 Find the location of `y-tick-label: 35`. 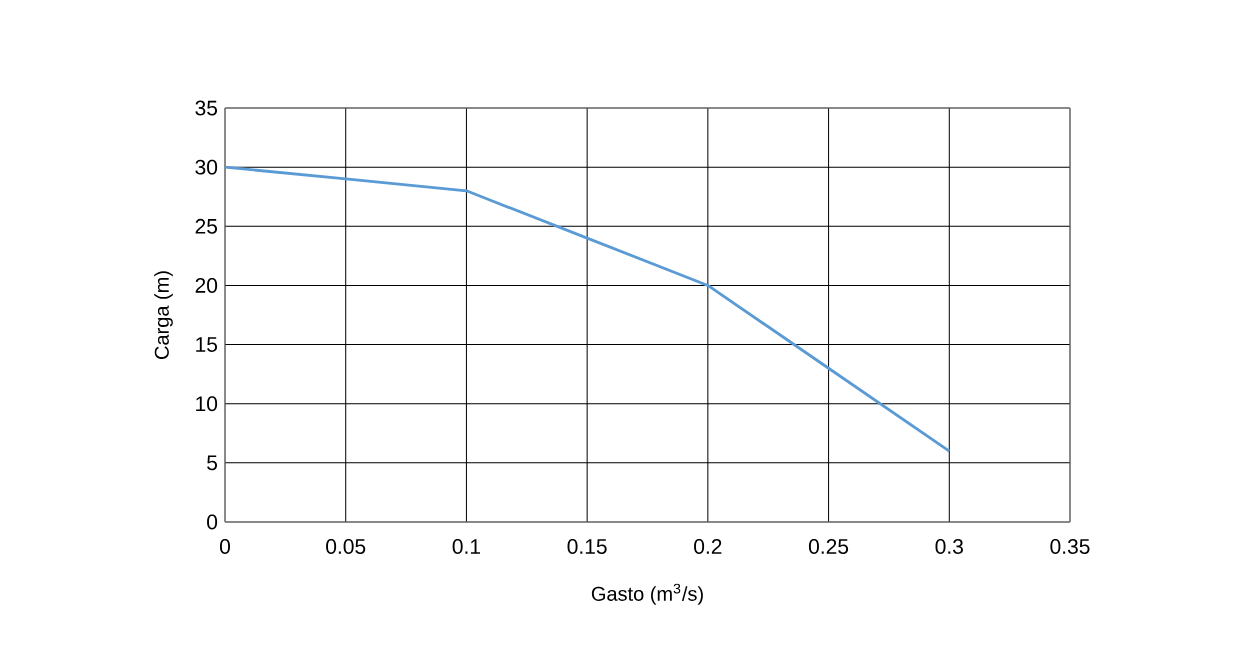

y-tick-label: 35 is located at coordinates (206, 108).